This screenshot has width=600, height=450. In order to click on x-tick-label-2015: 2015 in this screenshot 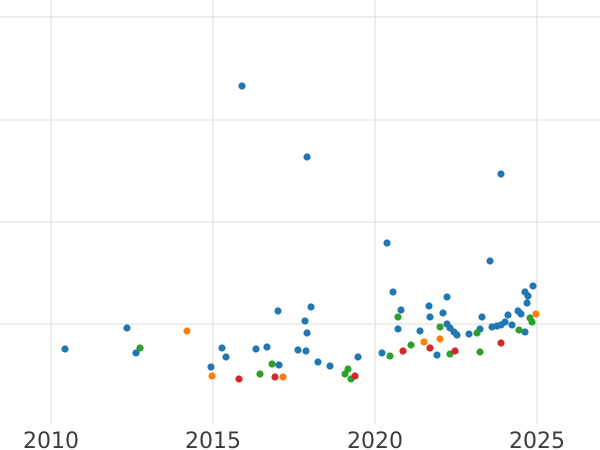, I will do `click(213, 439)`.